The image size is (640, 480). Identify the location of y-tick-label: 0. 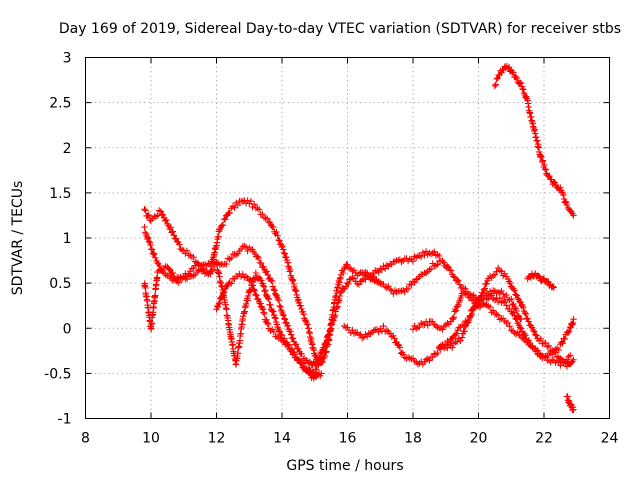
(67, 329).